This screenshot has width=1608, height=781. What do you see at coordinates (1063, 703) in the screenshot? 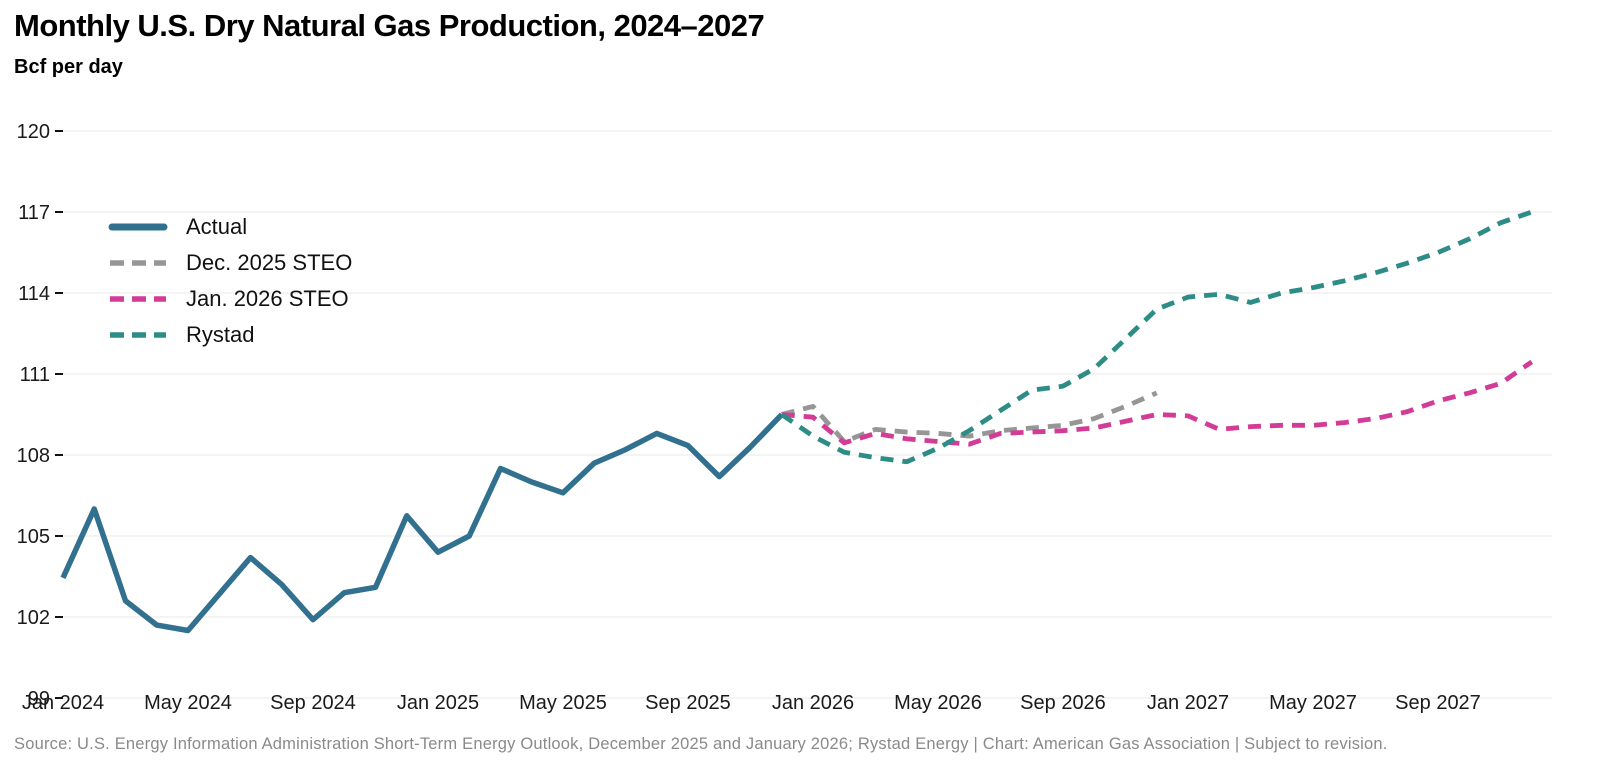
I see `x-tick-label: Sep 2026` at bounding box center [1063, 703].